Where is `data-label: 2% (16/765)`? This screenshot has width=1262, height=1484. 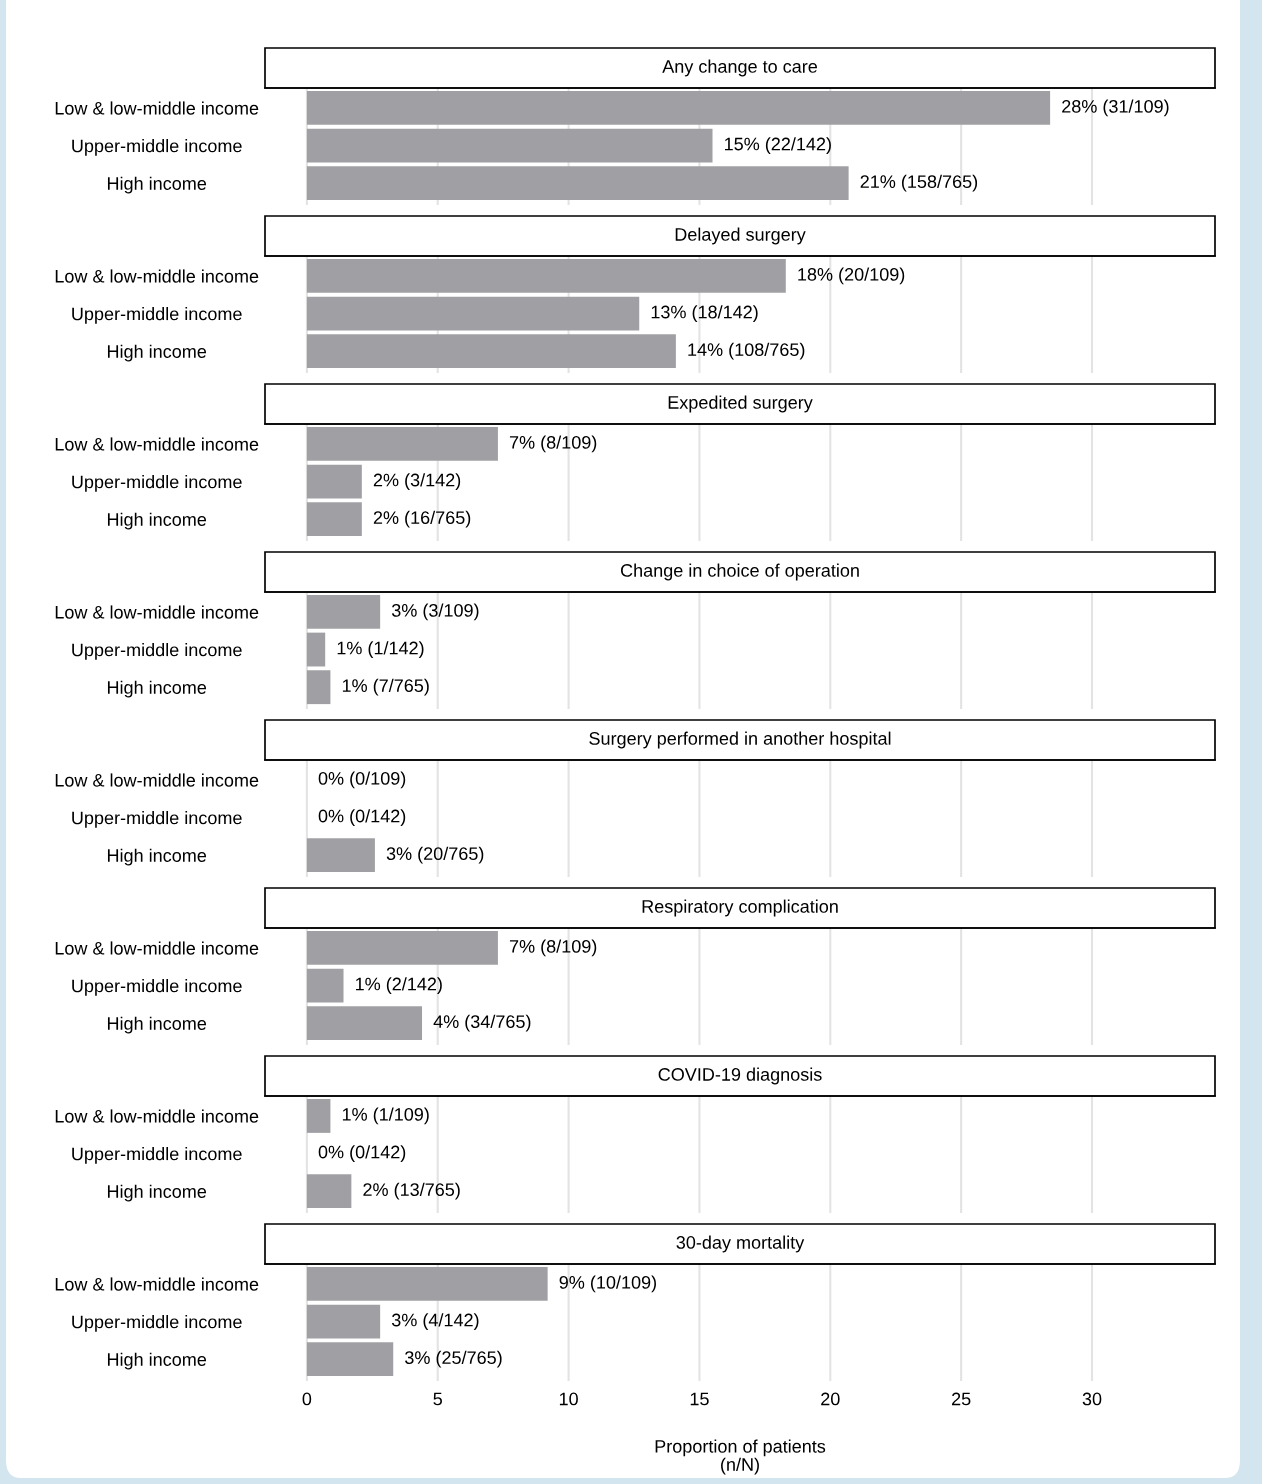
data-label: 2% (16/765) is located at coordinates (422, 519).